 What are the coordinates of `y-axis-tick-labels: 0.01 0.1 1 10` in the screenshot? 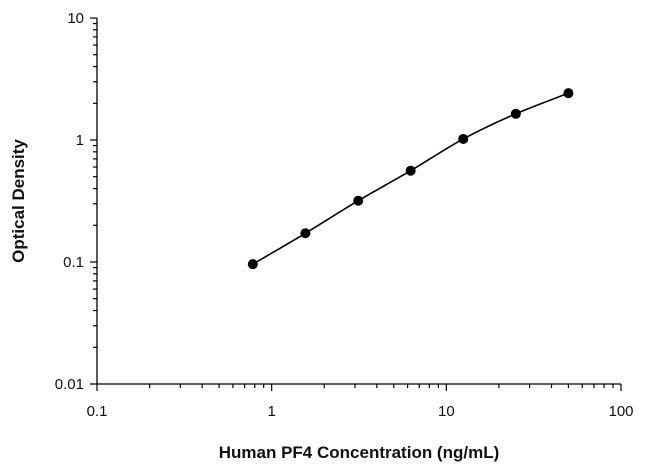 It's located at (69, 201).